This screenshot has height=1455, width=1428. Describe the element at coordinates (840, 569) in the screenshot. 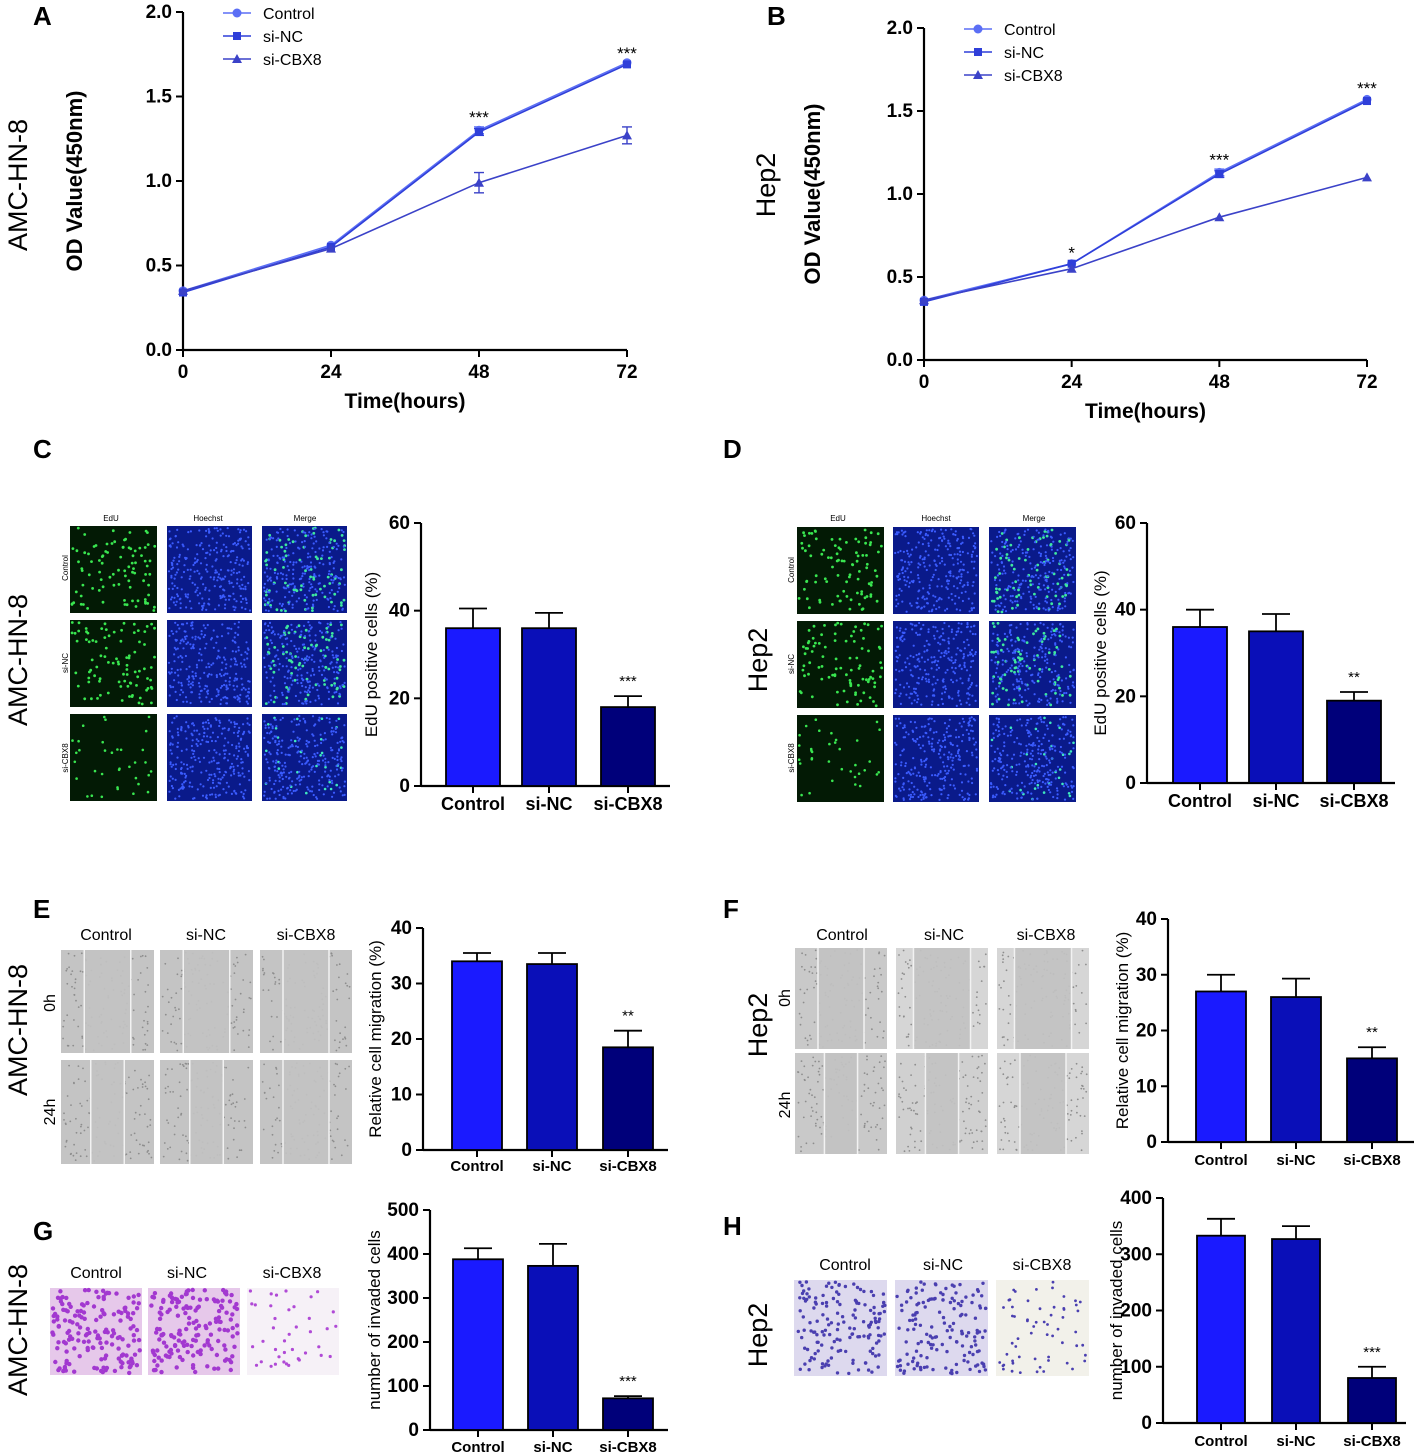

I see `texture` at that location.